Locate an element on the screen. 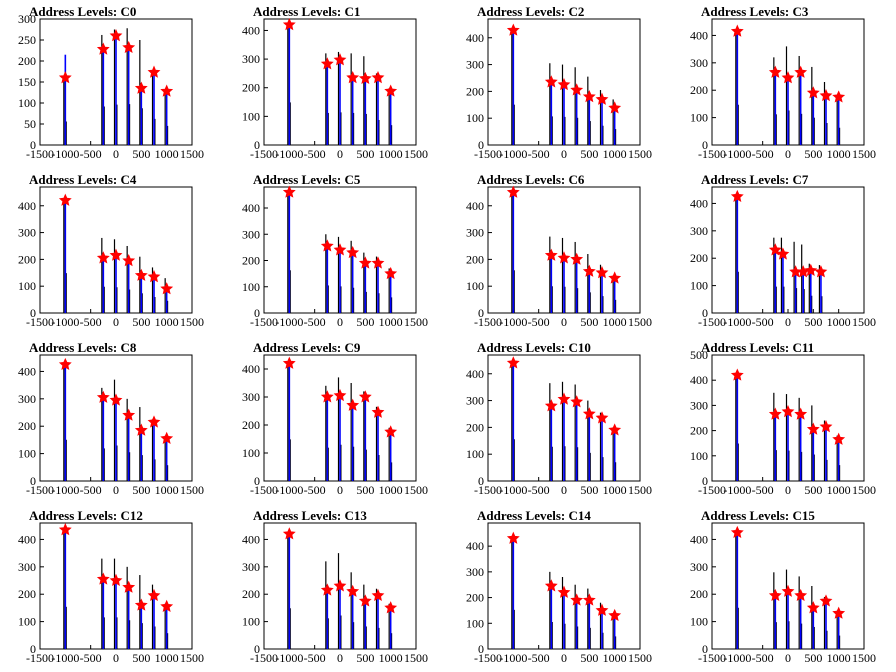 The width and height of the screenshot is (896, 672). chart-title: Address Levels: C6 is located at coordinates (531, 179).